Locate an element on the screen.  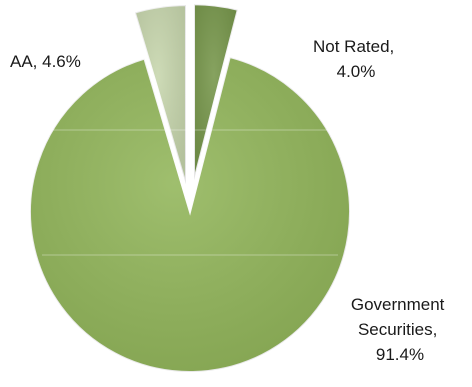
label-not-rated: Not Rated, 4.0% is located at coordinates (356, 59).